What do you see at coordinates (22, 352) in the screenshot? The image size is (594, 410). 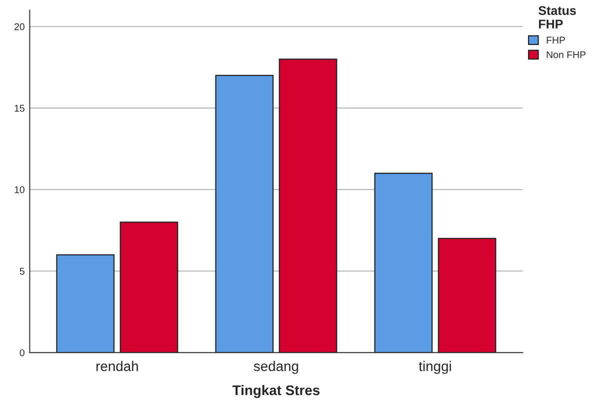 I see `y-tick-label: 0` at bounding box center [22, 352].